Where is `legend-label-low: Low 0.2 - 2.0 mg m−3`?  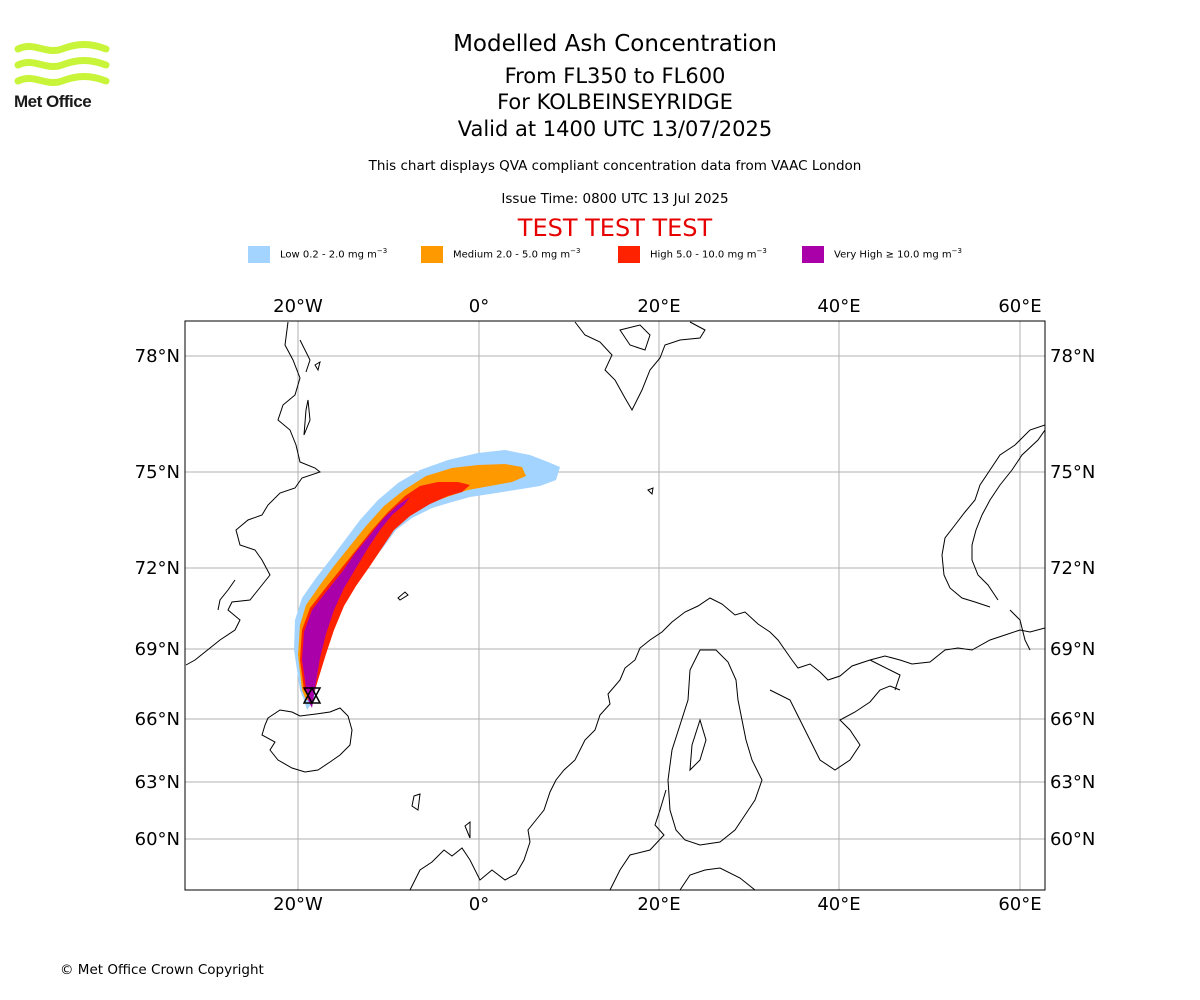 legend-label-low: Low 0.2 - 2.0 mg m−3 is located at coordinates (334, 254).